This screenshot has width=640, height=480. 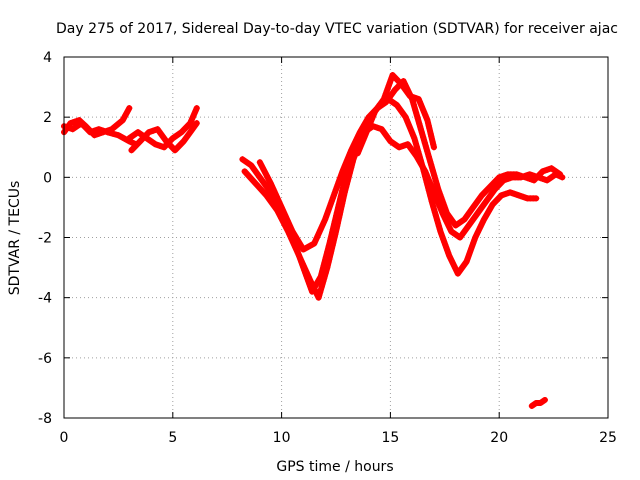 What do you see at coordinates (15, 238) in the screenshot?
I see `y-axis-title: SDTVAR / TECUs` at bounding box center [15, 238].